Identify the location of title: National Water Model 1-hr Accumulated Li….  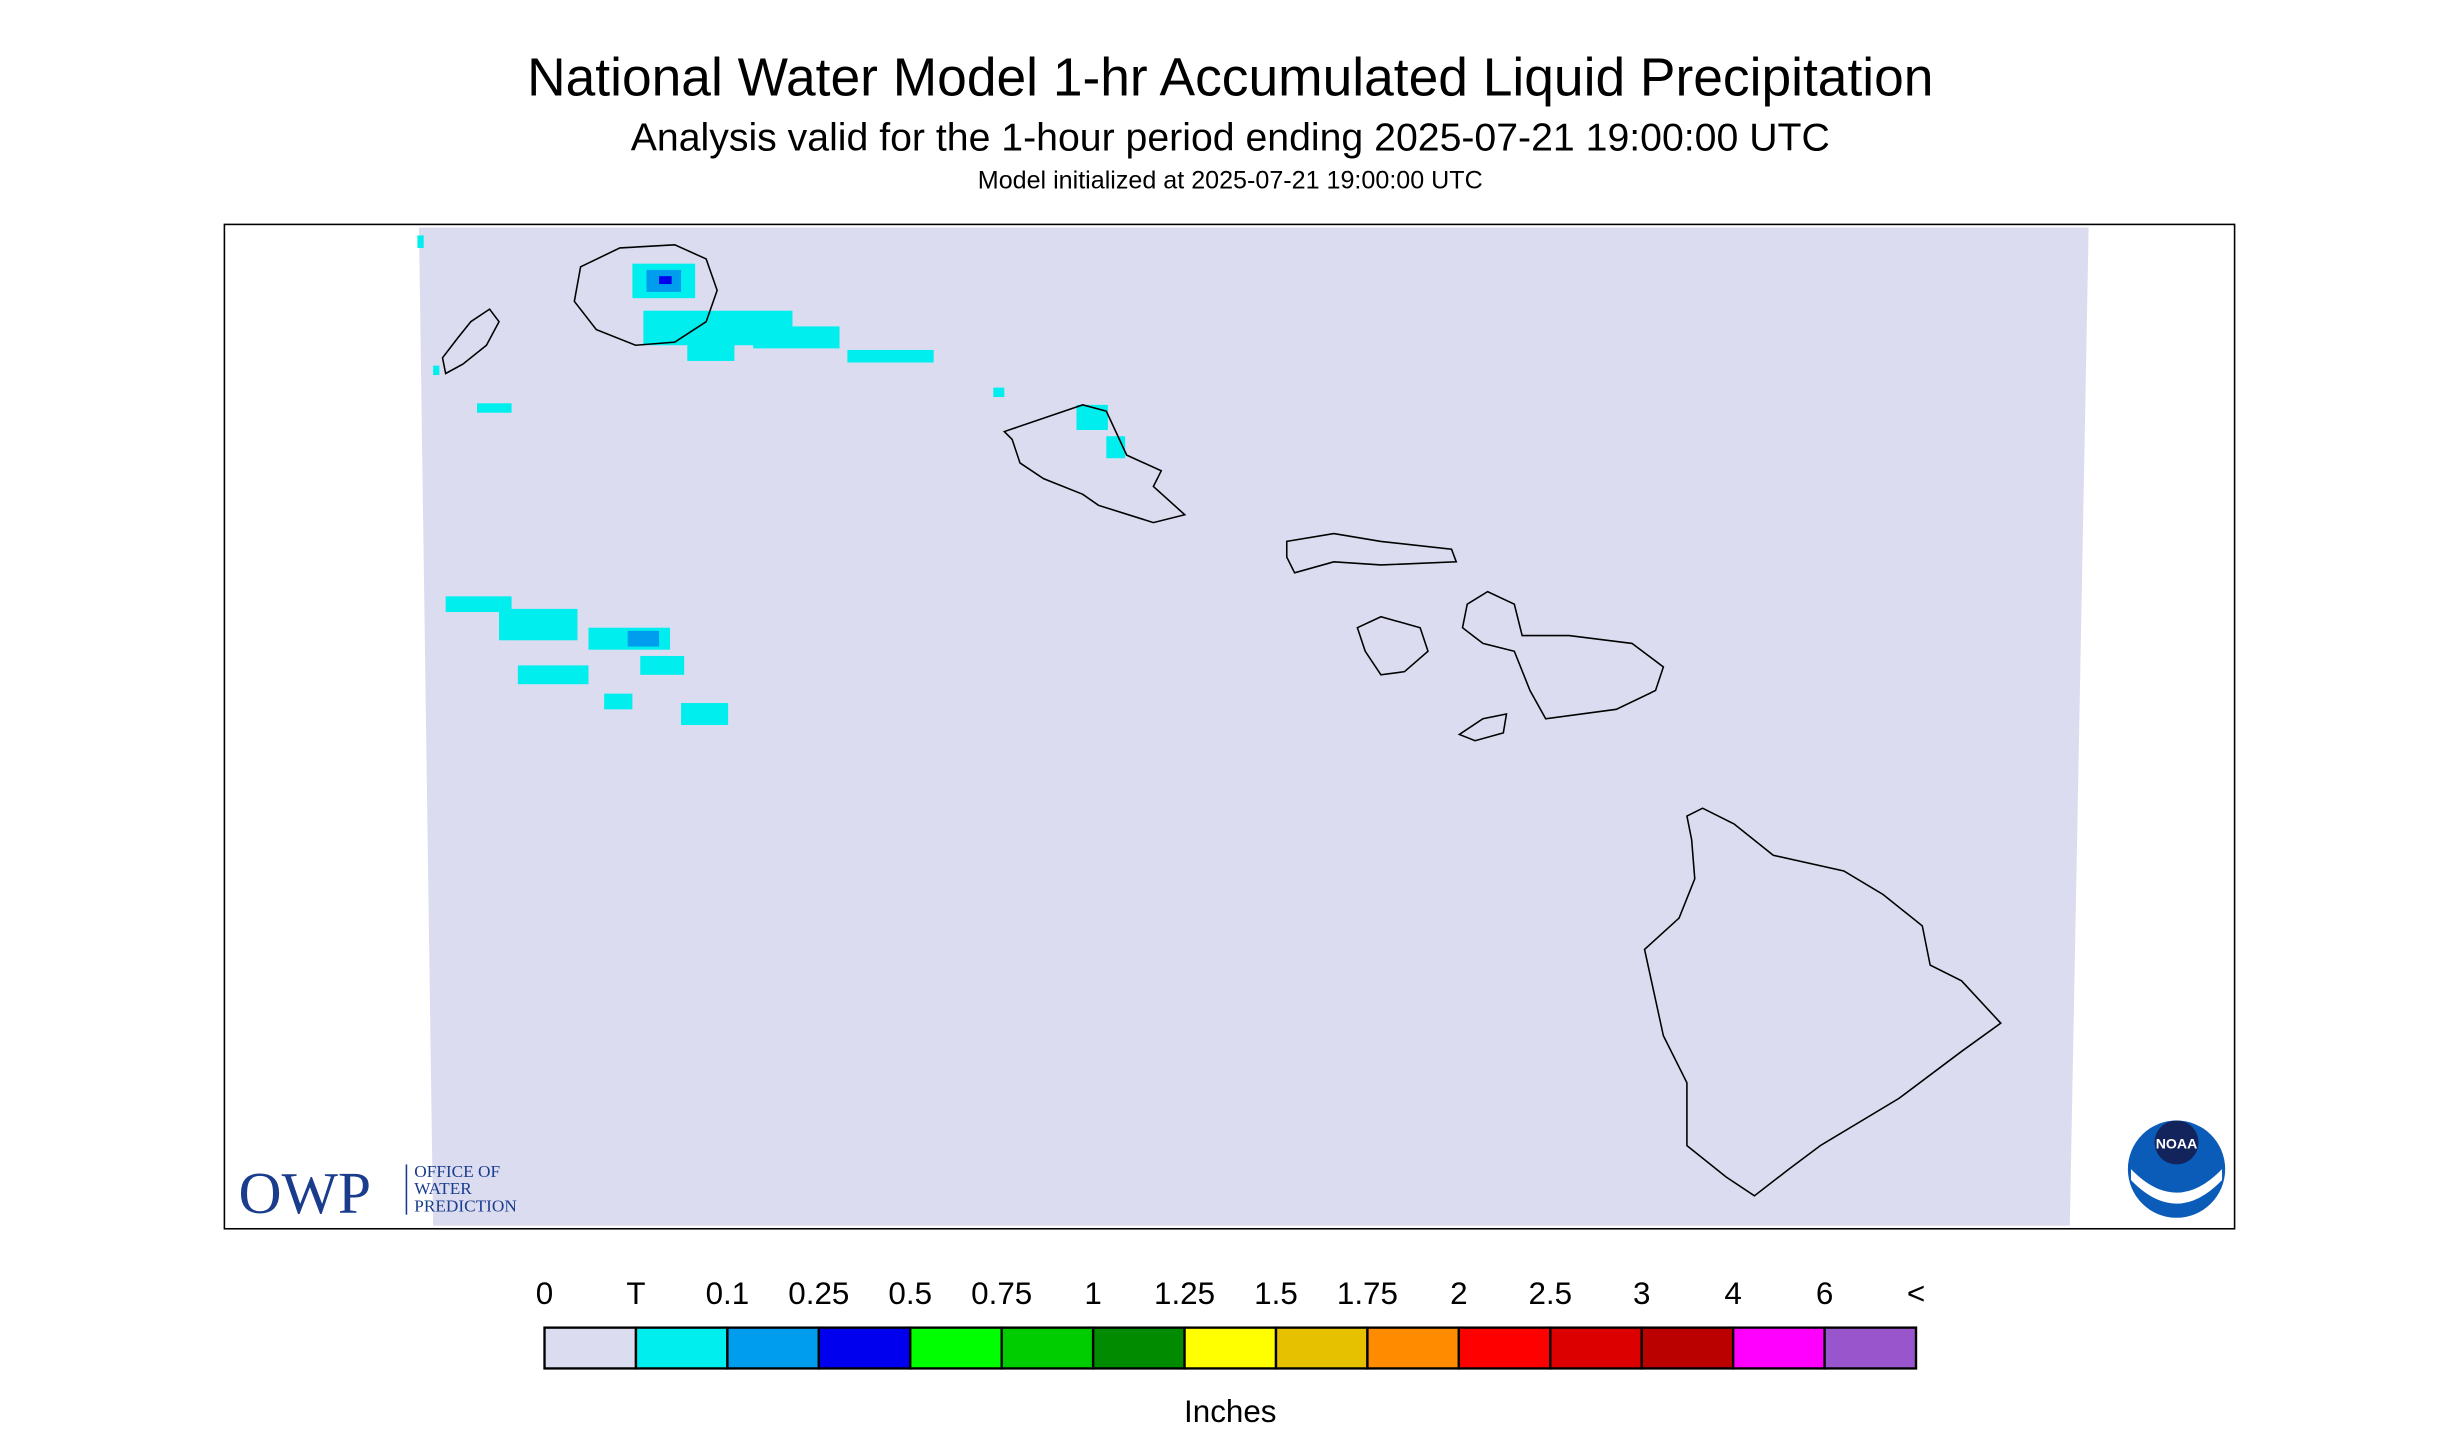
(1230, 78).